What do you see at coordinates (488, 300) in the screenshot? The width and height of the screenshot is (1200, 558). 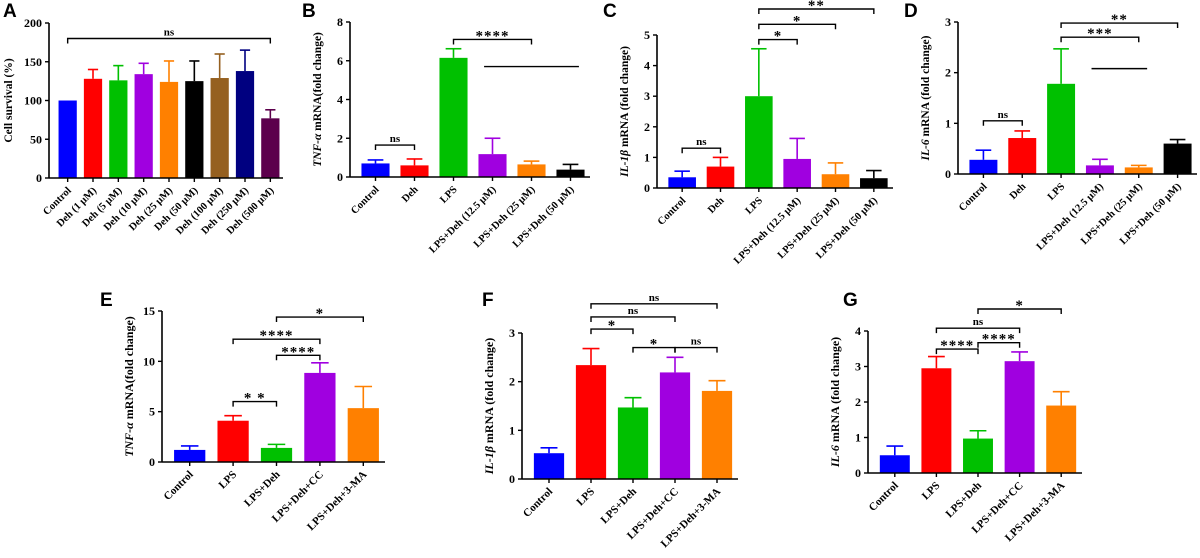 I see `panel-label: F` at bounding box center [488, 300].